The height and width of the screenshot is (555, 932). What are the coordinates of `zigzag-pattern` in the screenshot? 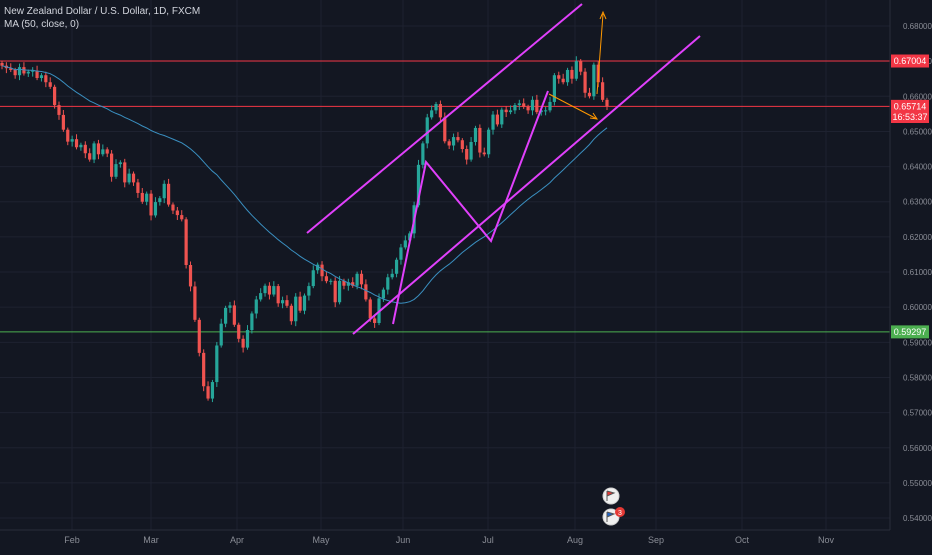 It's located at (470, 207).